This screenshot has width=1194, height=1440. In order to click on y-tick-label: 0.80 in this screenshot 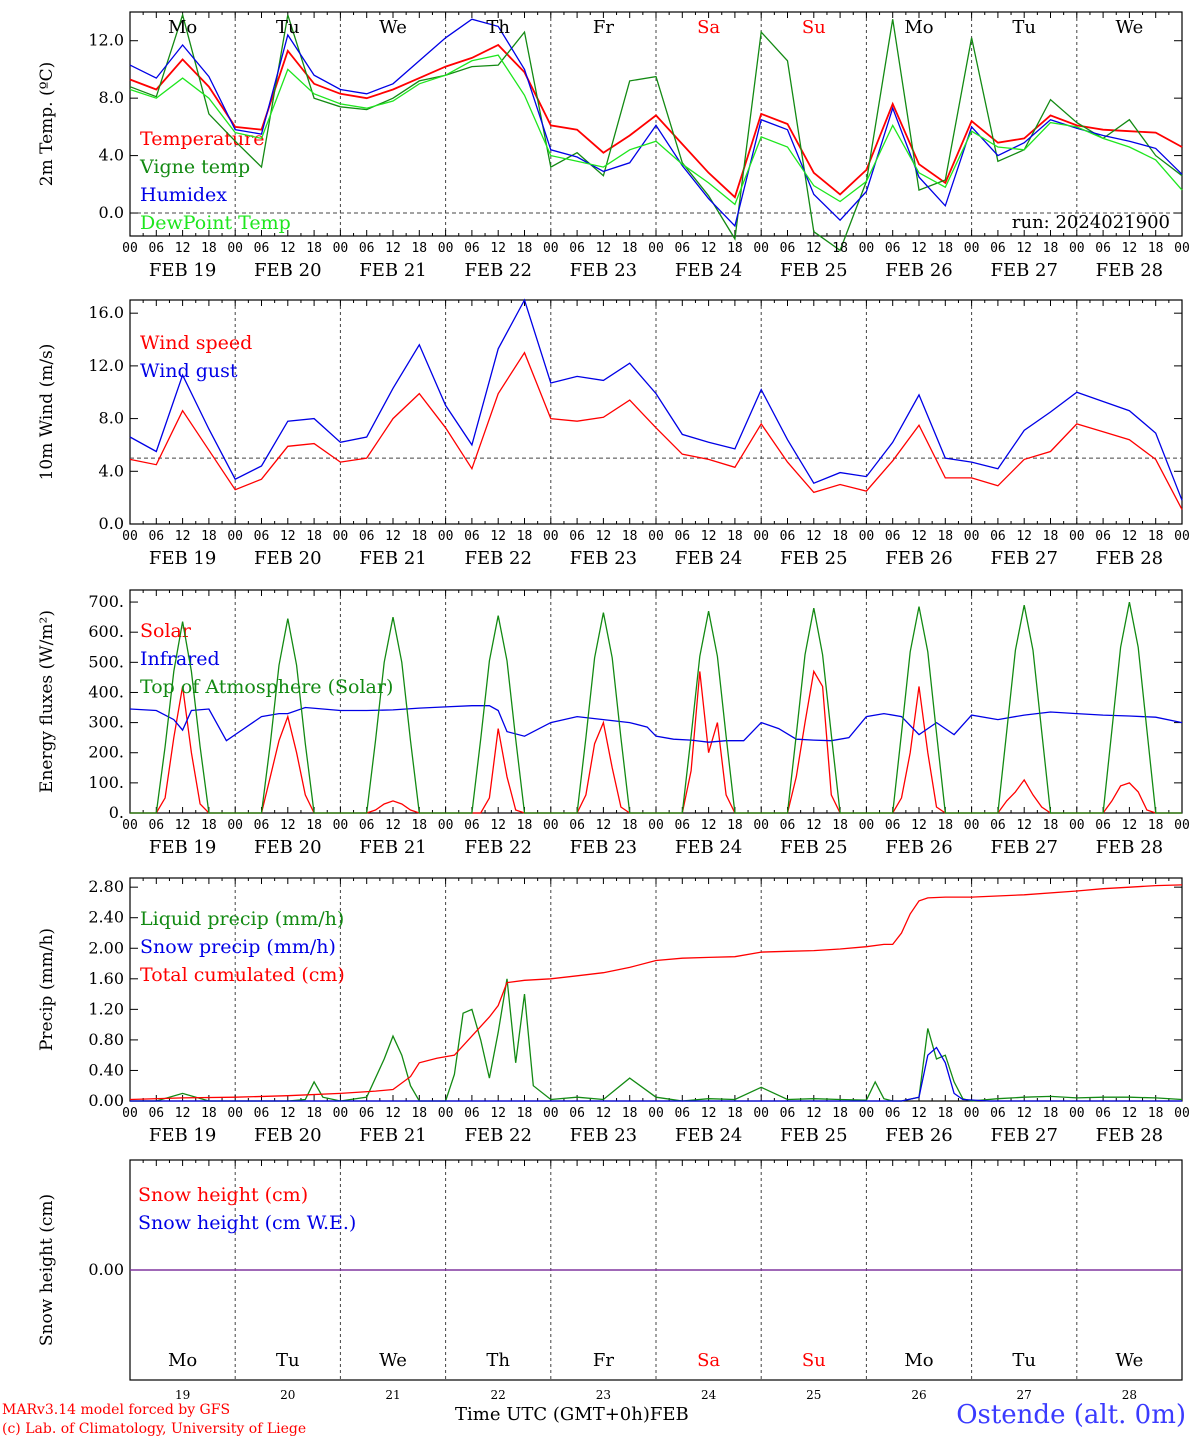, I will do `click(106, 1039)`.